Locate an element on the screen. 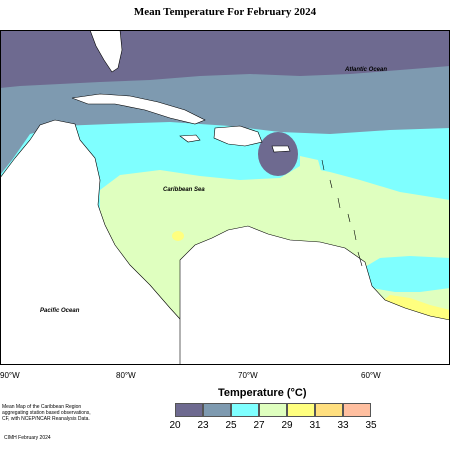  longitude-label-80w: 80°W is located at coordinates (126, 375).